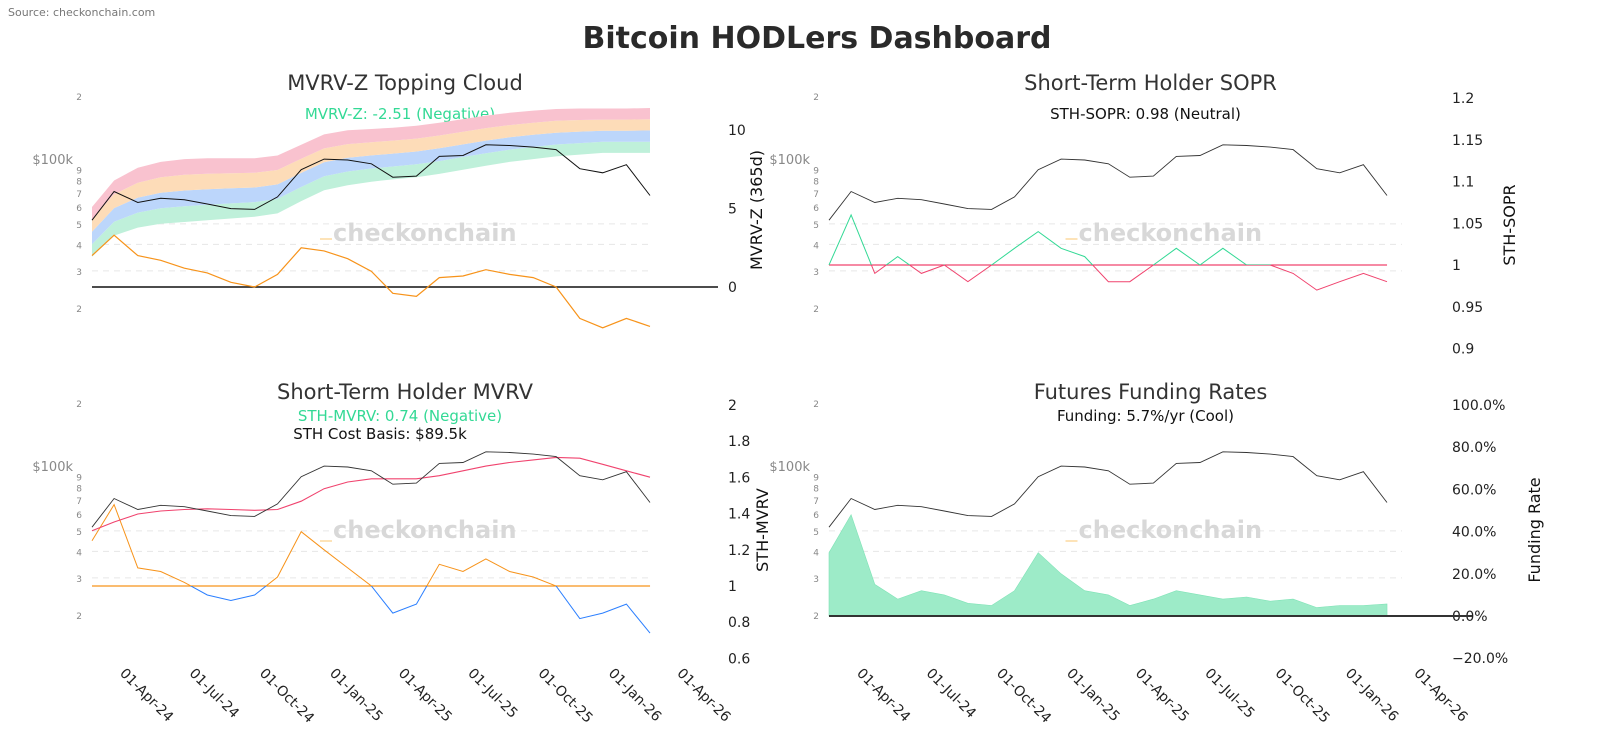  Describe the element at coordinates (1474, 533) in the screenshot. I see `right-axis-tick: 40.0%` at that location.